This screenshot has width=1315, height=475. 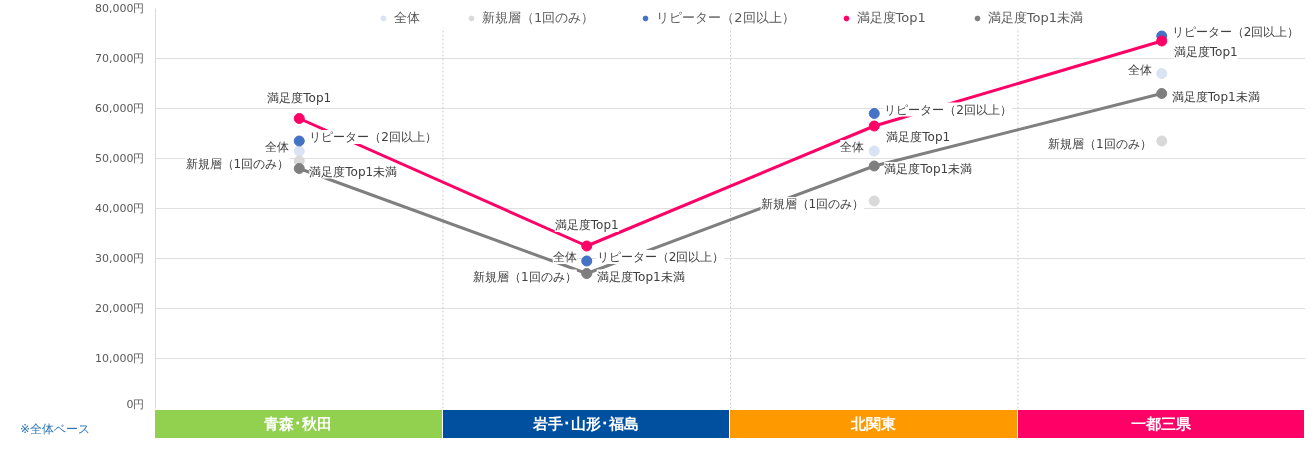 I want to click on x-tick-label: 岩手･山形･福島, so click(x=586, y=424).